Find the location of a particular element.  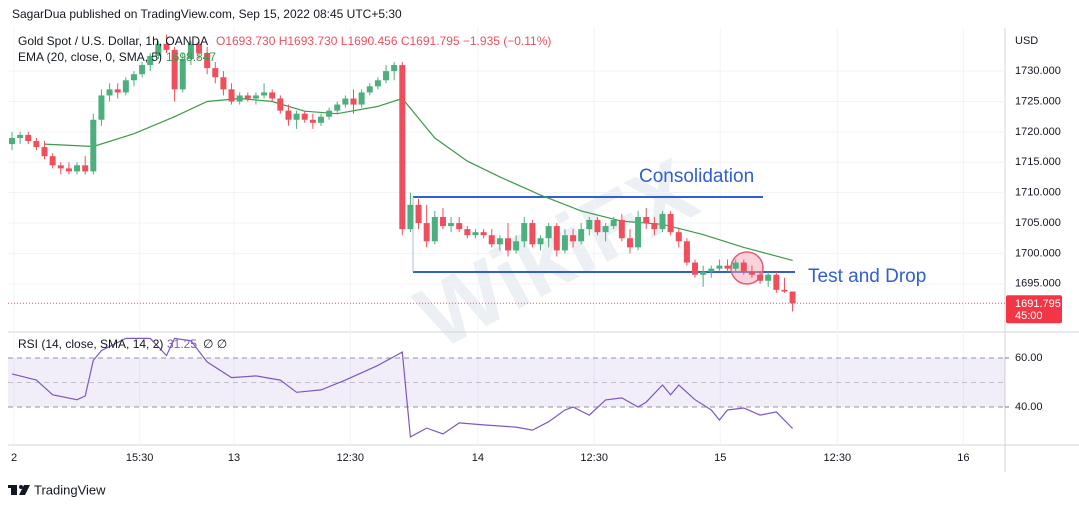

rsi-line is located at coordinates (402, 387).